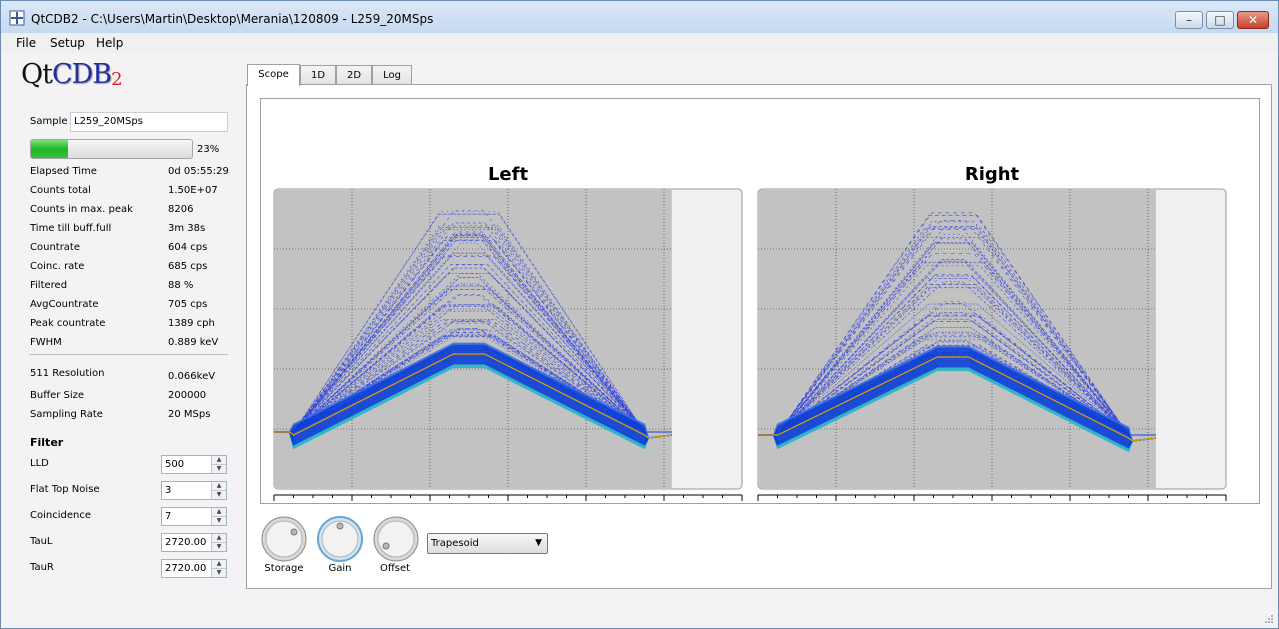 The height and width of the screenshot is (629, 1279). I want to click on stat-label: Counts total, so click(60, 190).